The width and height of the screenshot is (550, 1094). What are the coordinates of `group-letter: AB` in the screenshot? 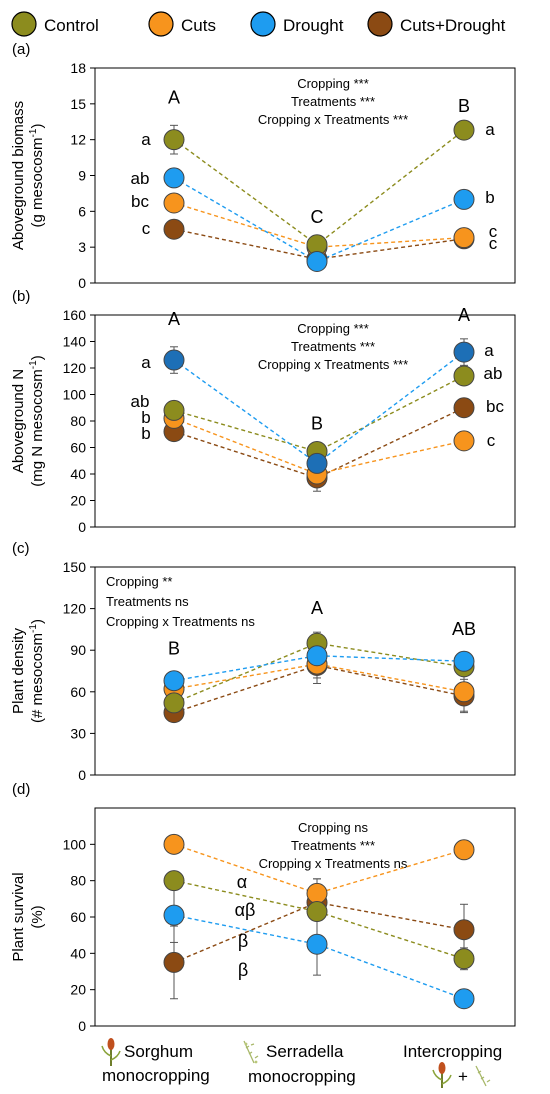 It's located at (464, 629).